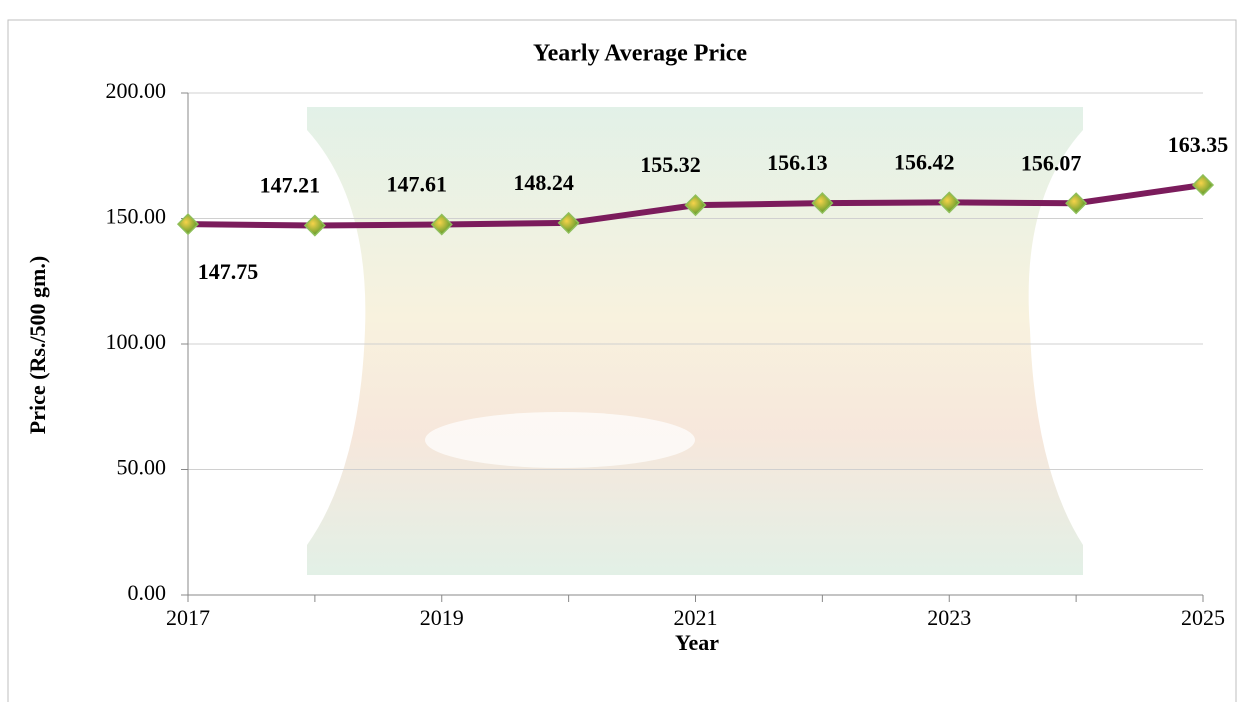 The height and width of the screenshot is (702, 1258). Describe the element at coordinates (949, 617) in the screenshot. I see `x-tick-label: 2023` at that location.